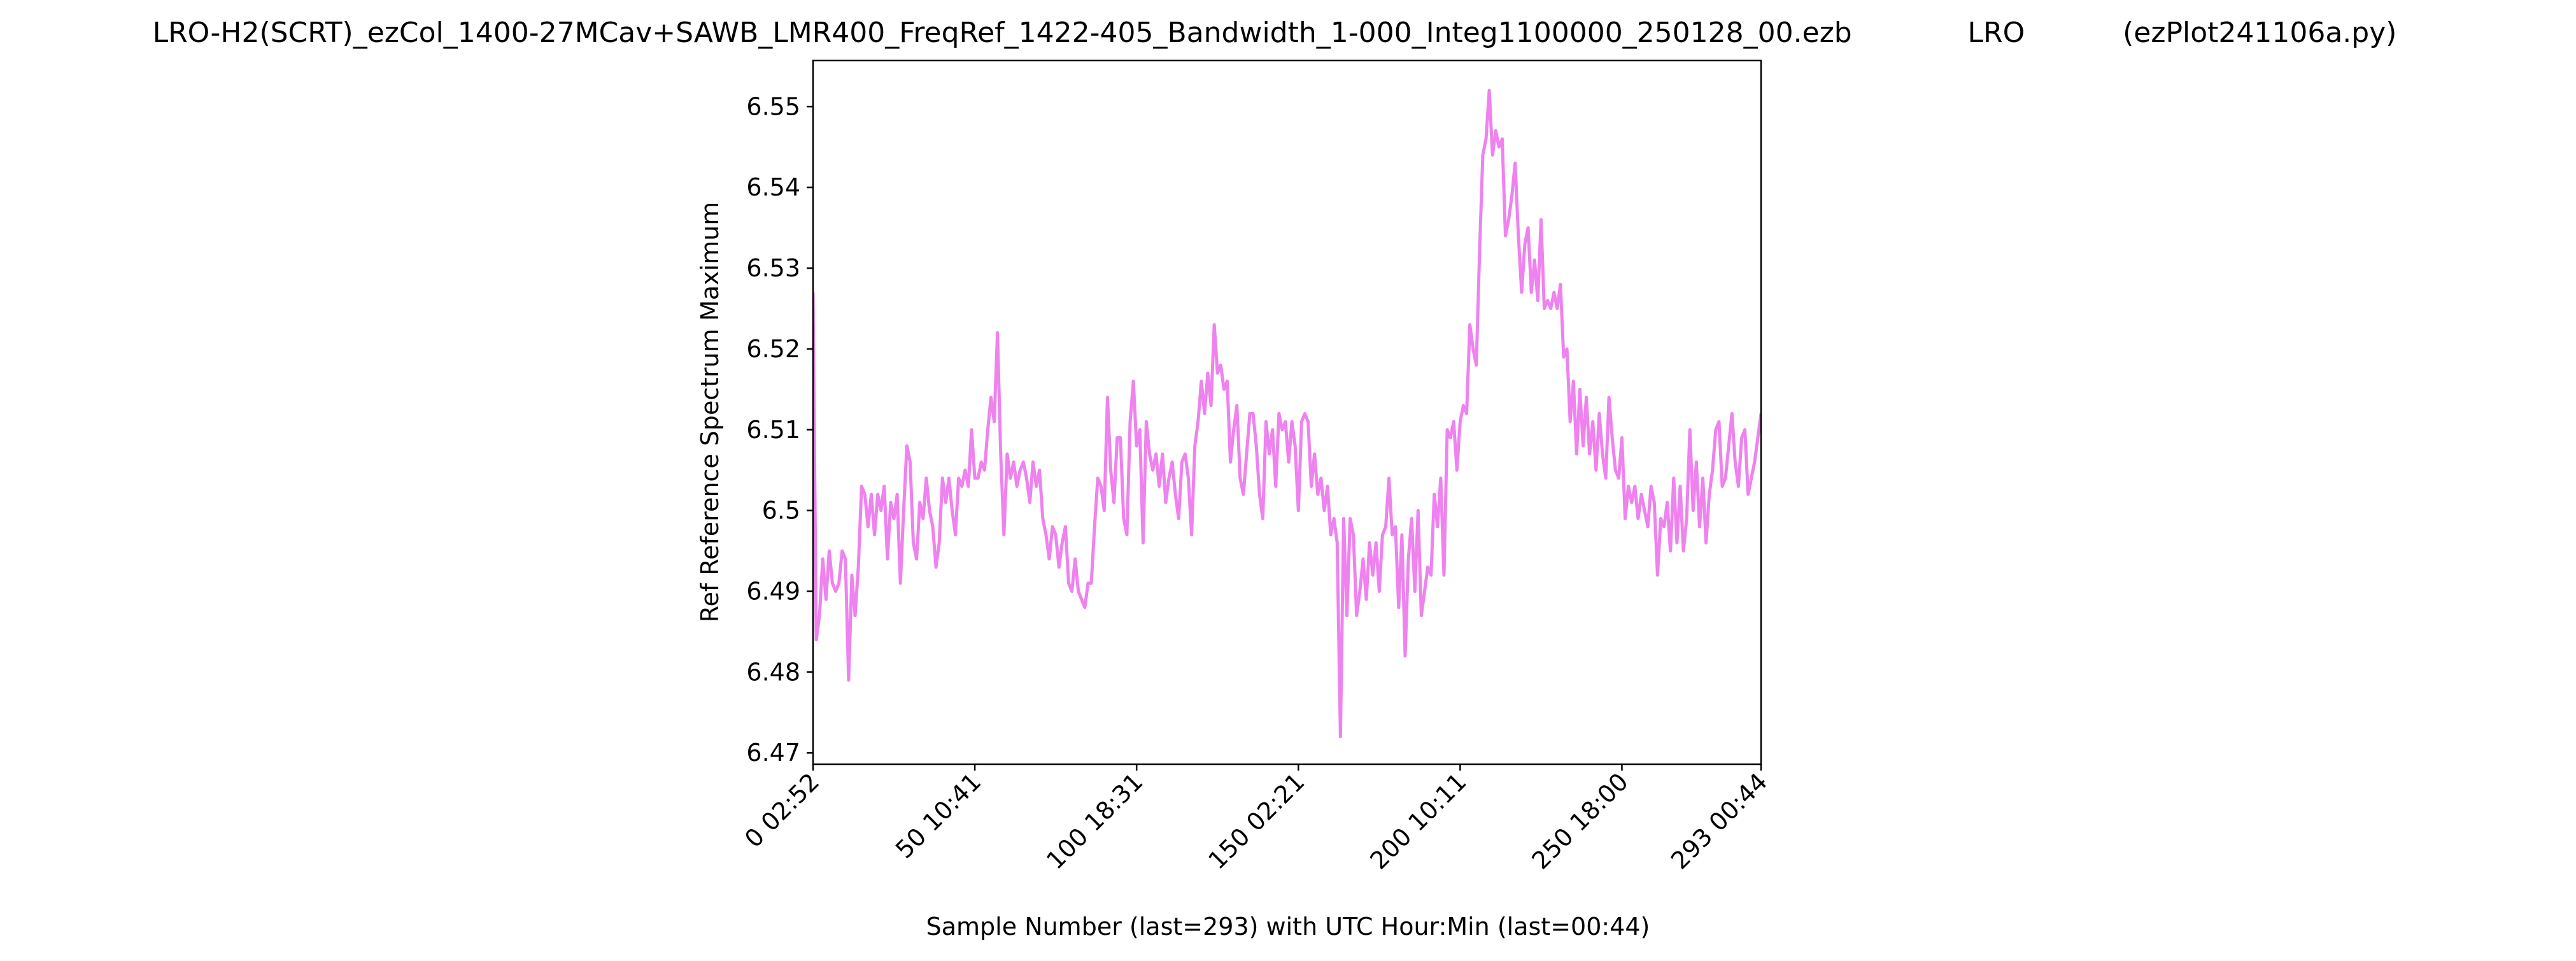 The image size is (2576, 961). I want to click on y-tick-label: 6.49, so click(773, 592).